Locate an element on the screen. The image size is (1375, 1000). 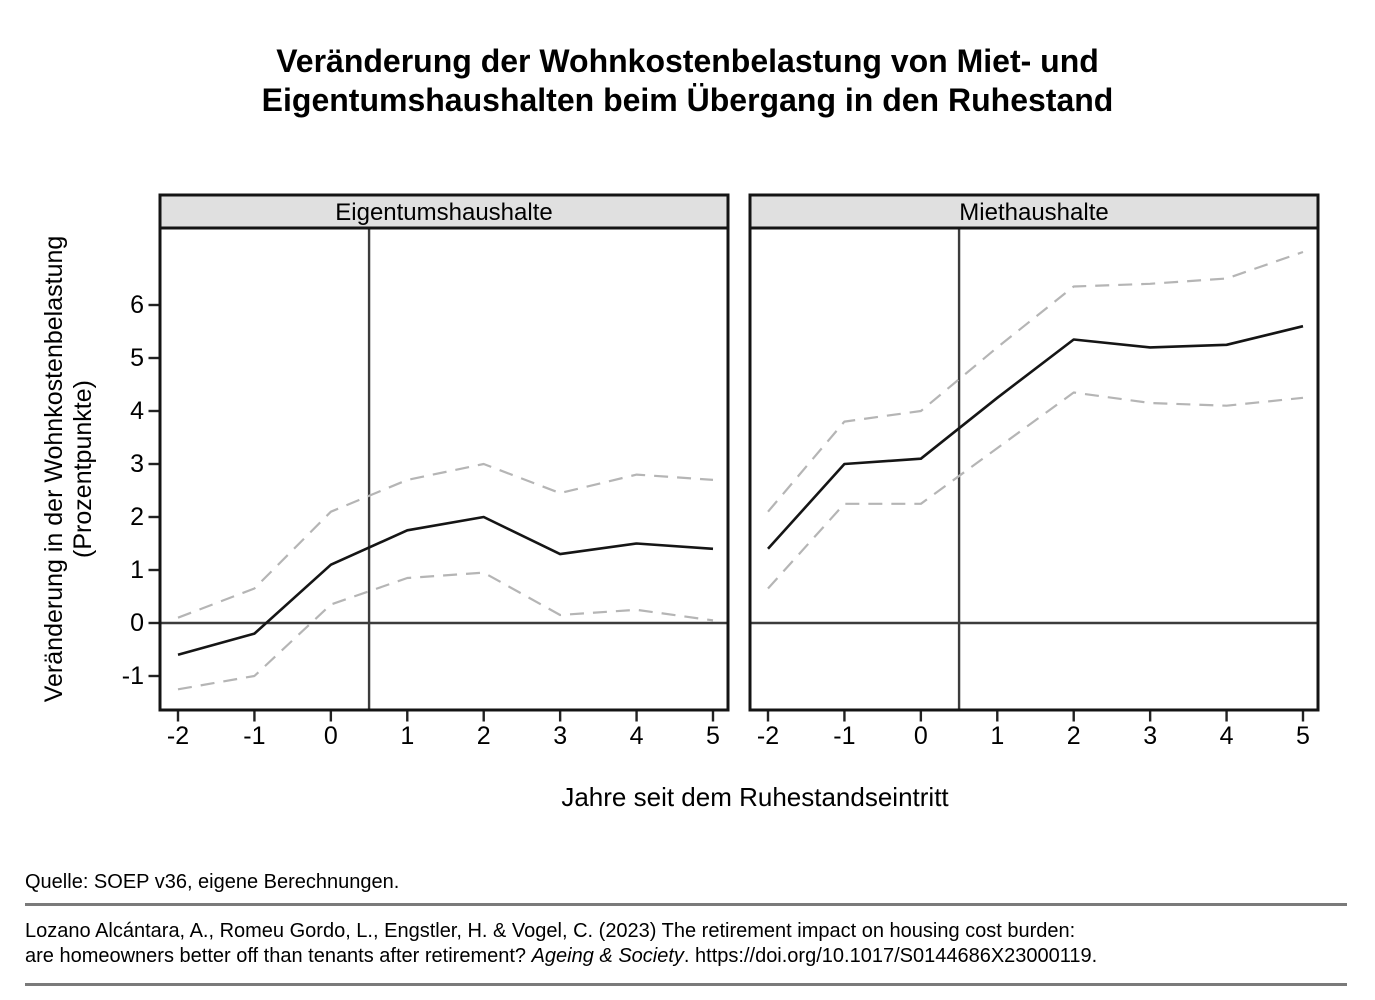
y-axis-ticks: -1 0 1 2 3 4 5 6 is located at coordinates (140, 490).